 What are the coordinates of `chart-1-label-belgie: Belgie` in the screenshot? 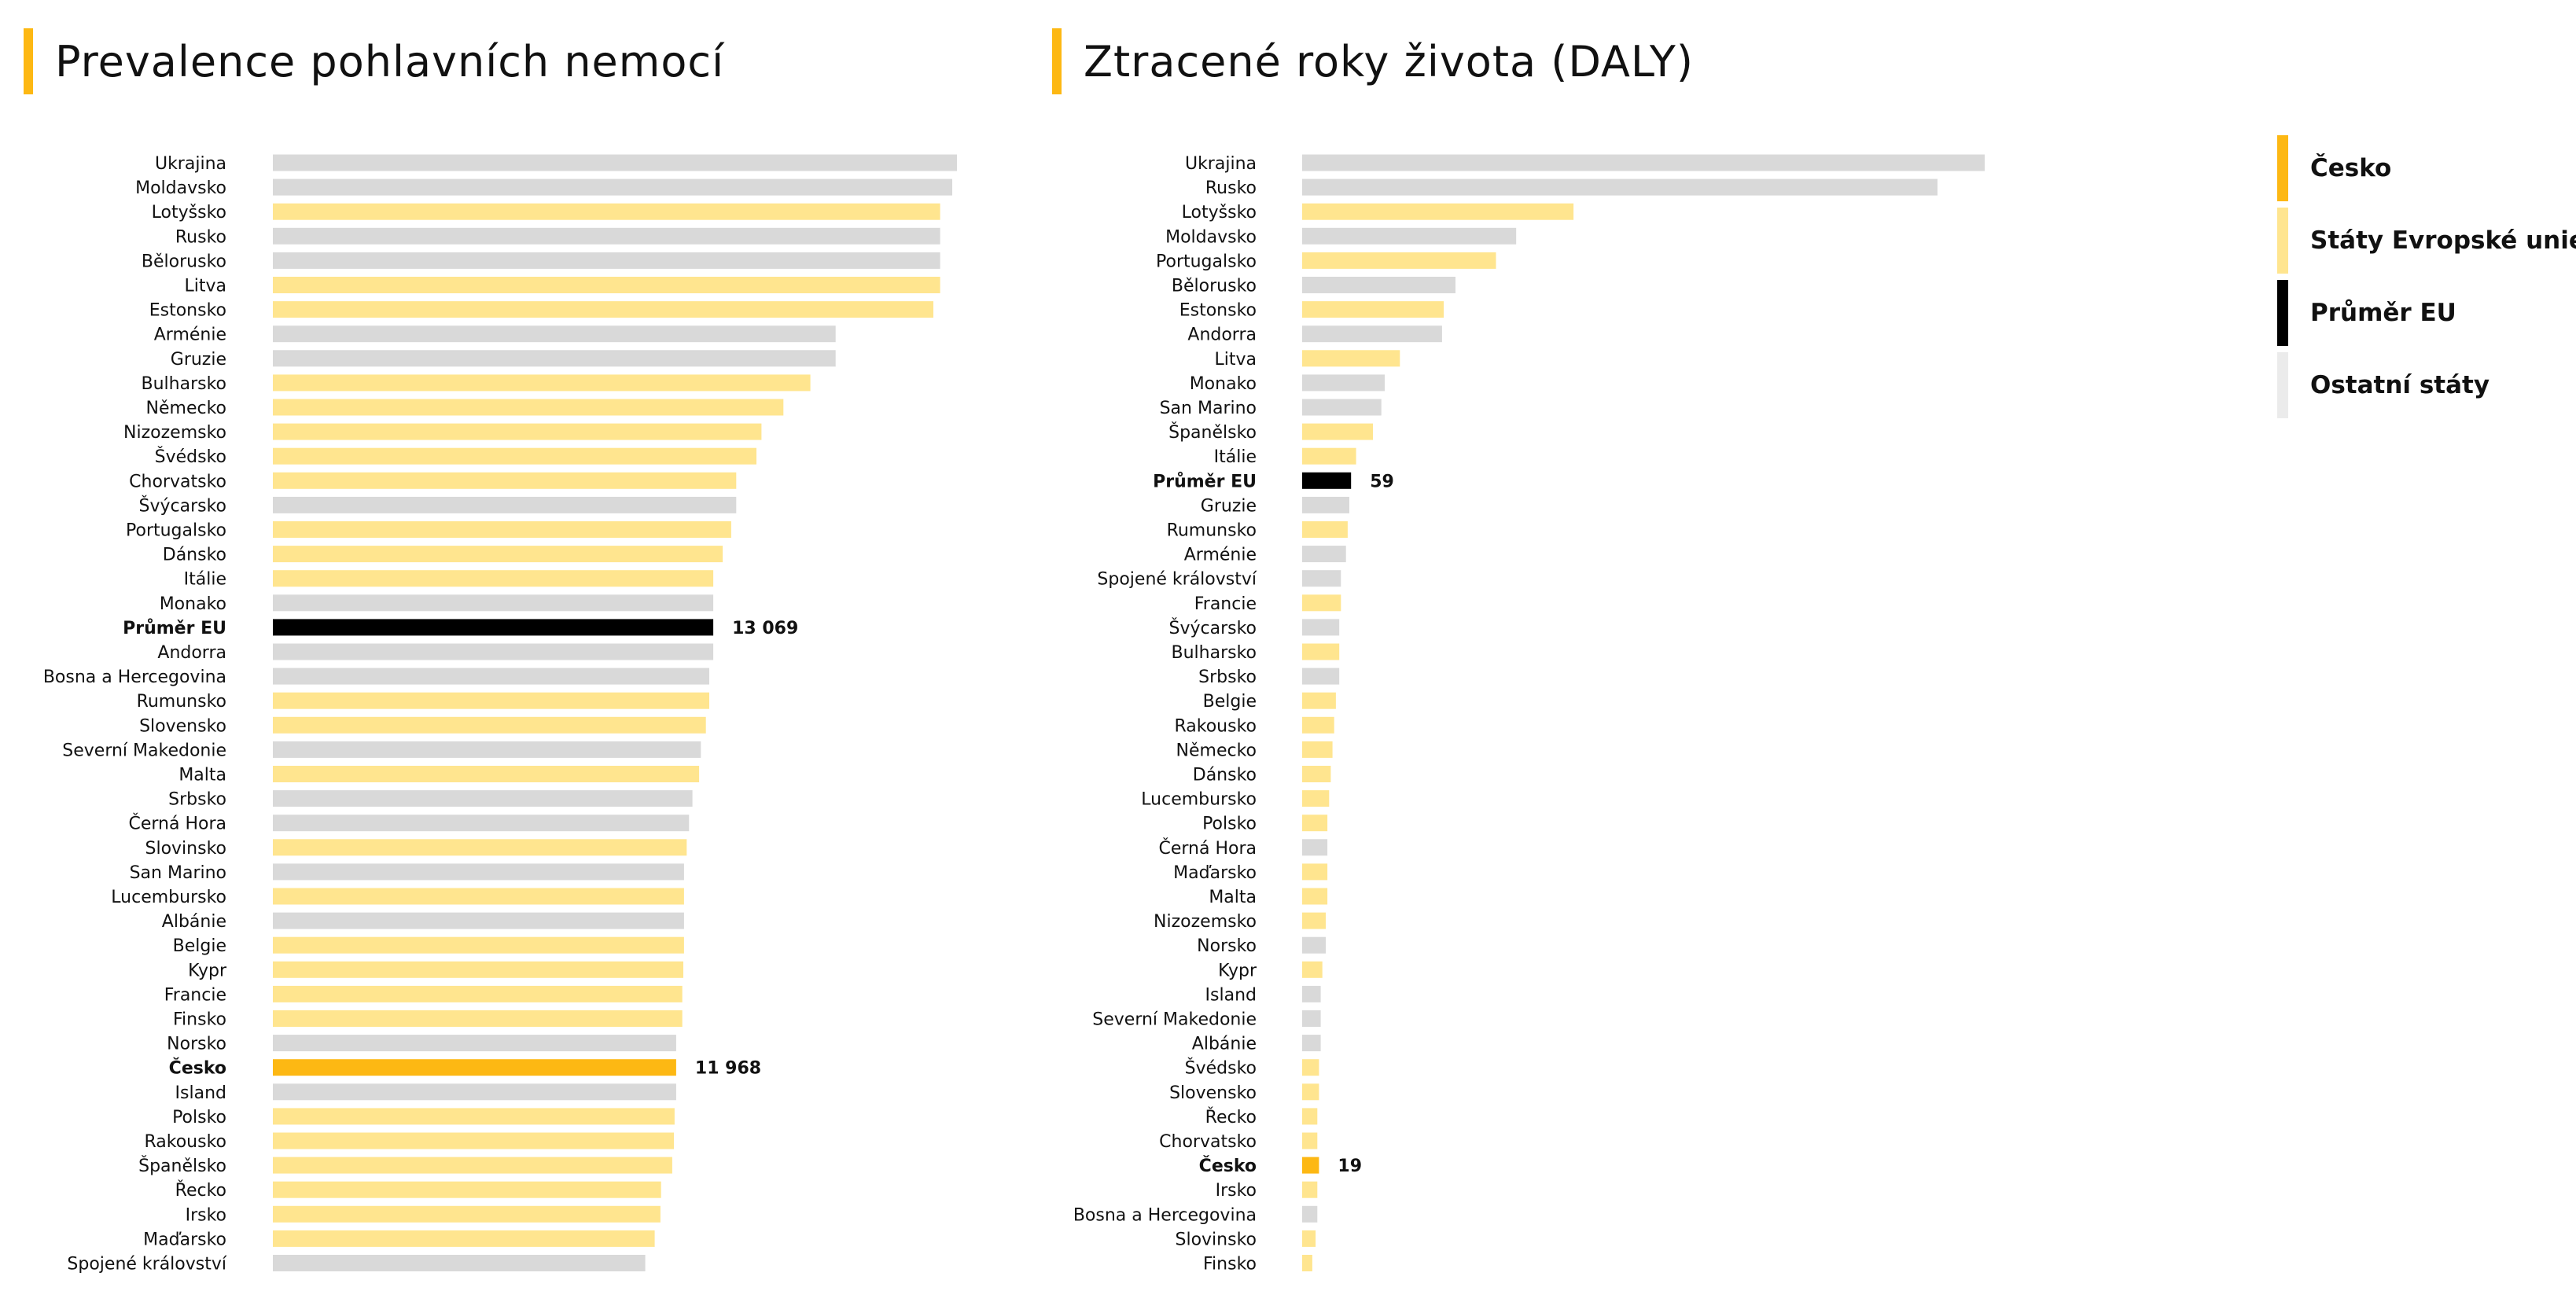 It's located at (199, 946).